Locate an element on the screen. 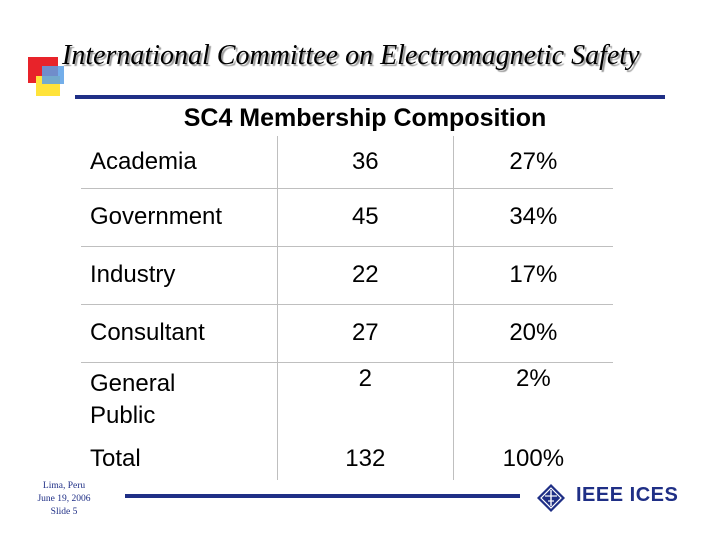  table-row: Industry 22 17% is located at coordinates (347, 275).